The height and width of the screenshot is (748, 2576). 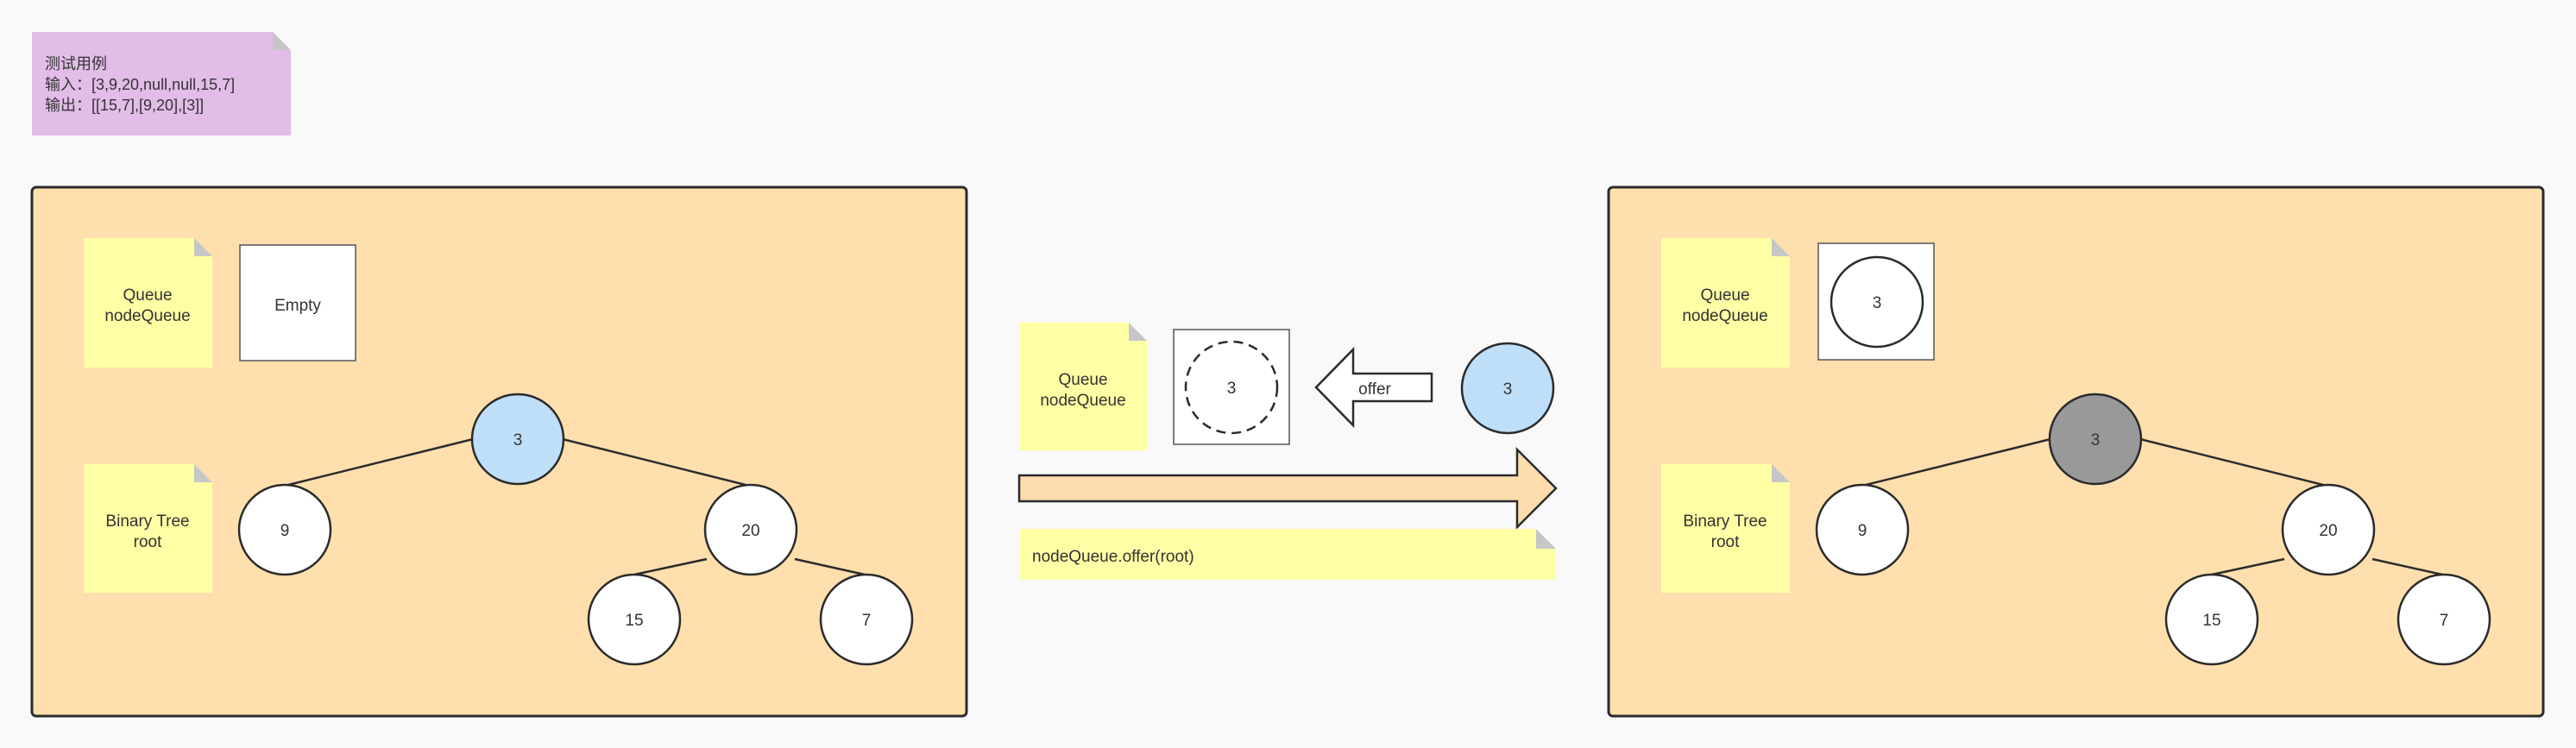 I want to click on offer-label: offer, so click(x=1375, y=390).